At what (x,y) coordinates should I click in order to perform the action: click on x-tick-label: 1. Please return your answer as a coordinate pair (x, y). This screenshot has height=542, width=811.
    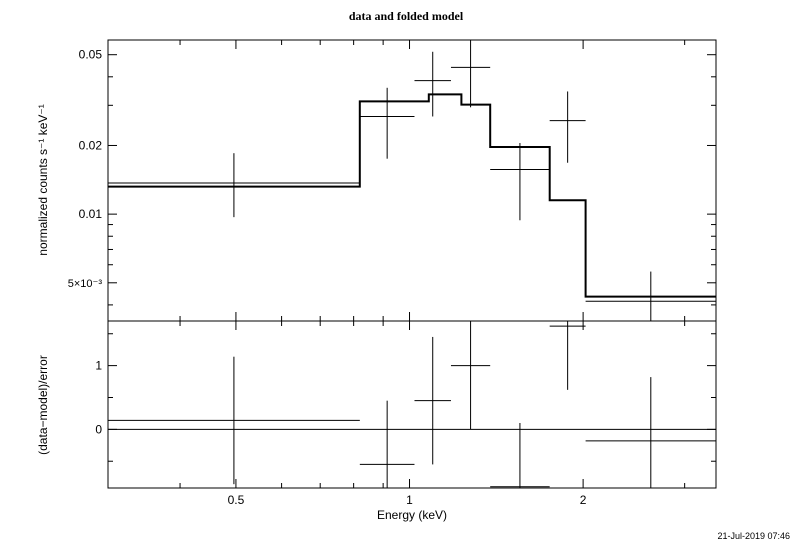
    Looking at the image, I should click on (409, 500).